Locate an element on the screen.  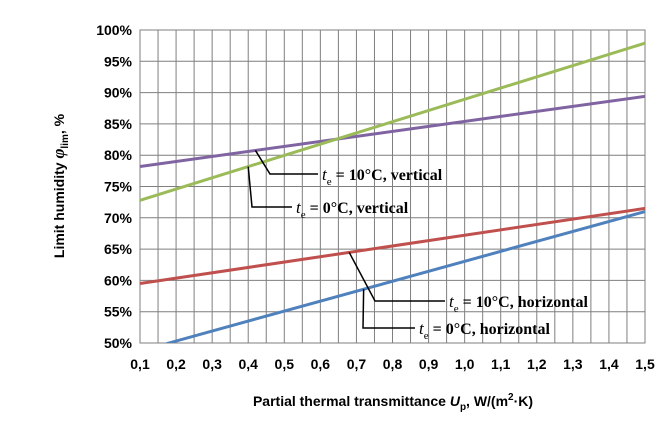
x-tick-label: 0,2 is located at coordinates (176, 364).